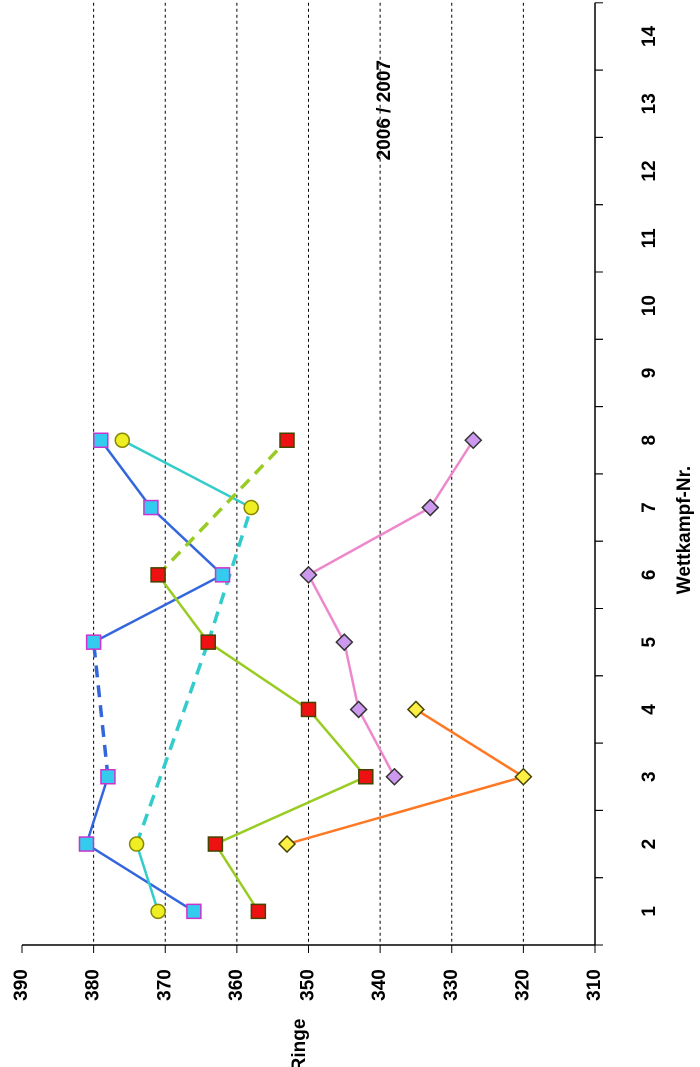 The height and width of the screenshot is (1067, 700). What do you see at coordinates (649, 844) in the screenshot?
I see `x-tick-label: 2` at bounding box center [649, 844].